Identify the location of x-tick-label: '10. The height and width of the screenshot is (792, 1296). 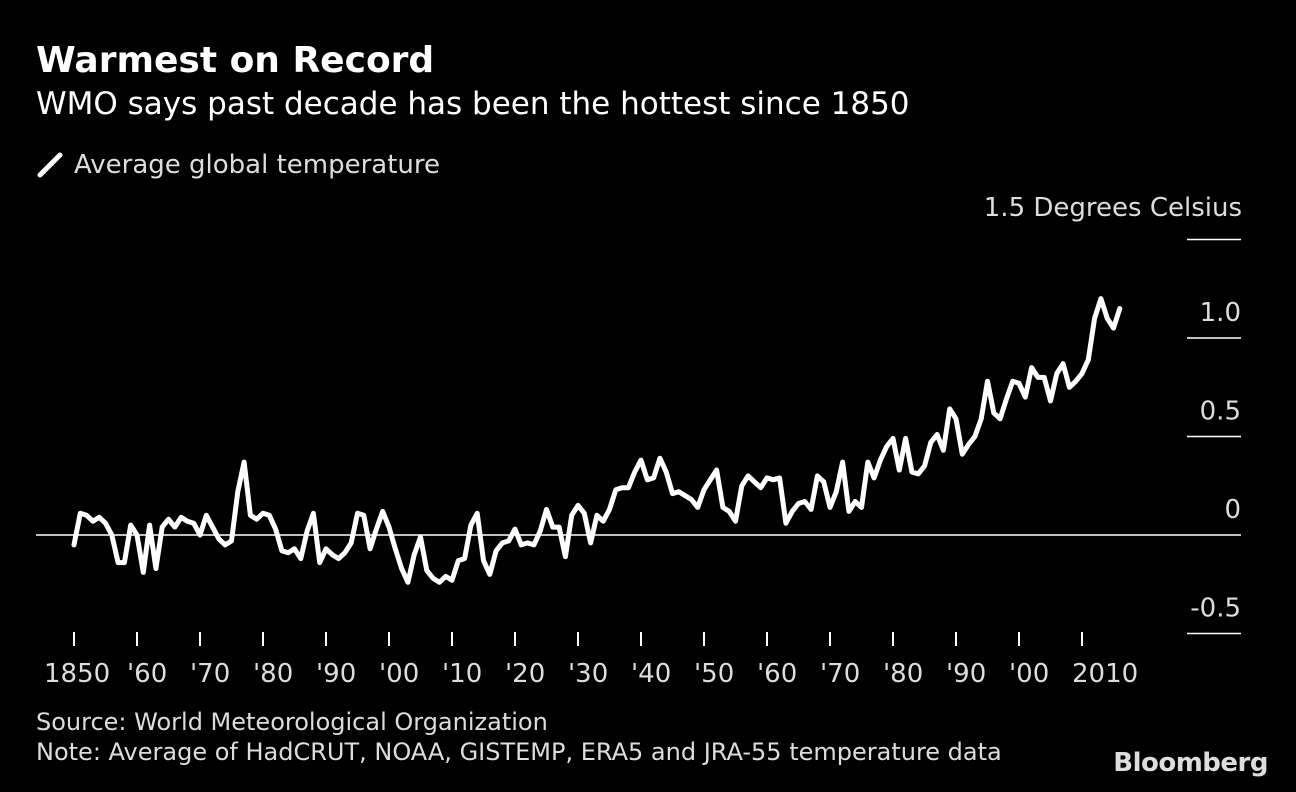
(462, 674).